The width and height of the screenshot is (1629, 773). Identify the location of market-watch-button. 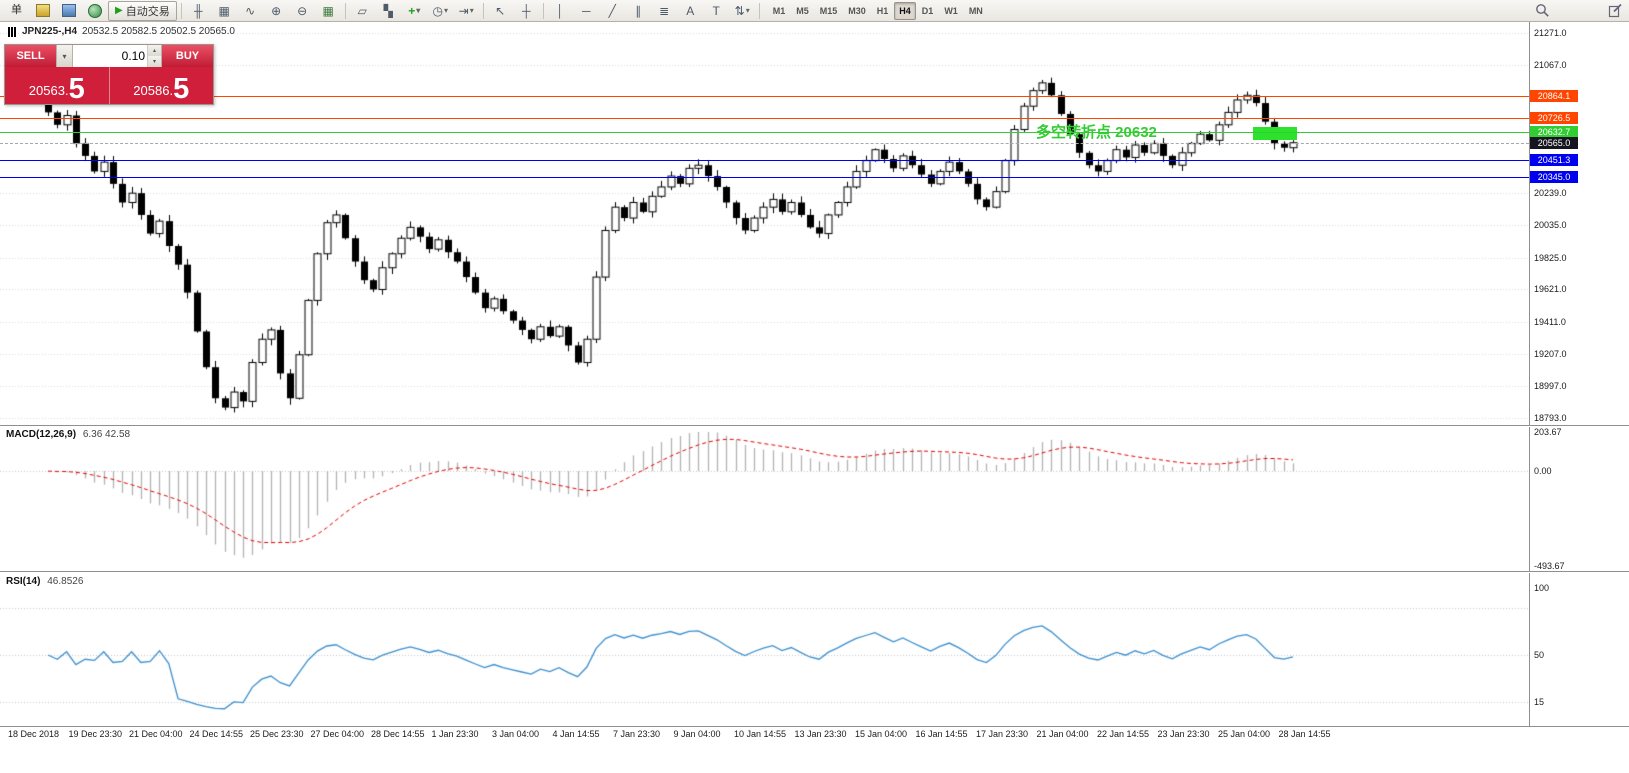
(42, 10).